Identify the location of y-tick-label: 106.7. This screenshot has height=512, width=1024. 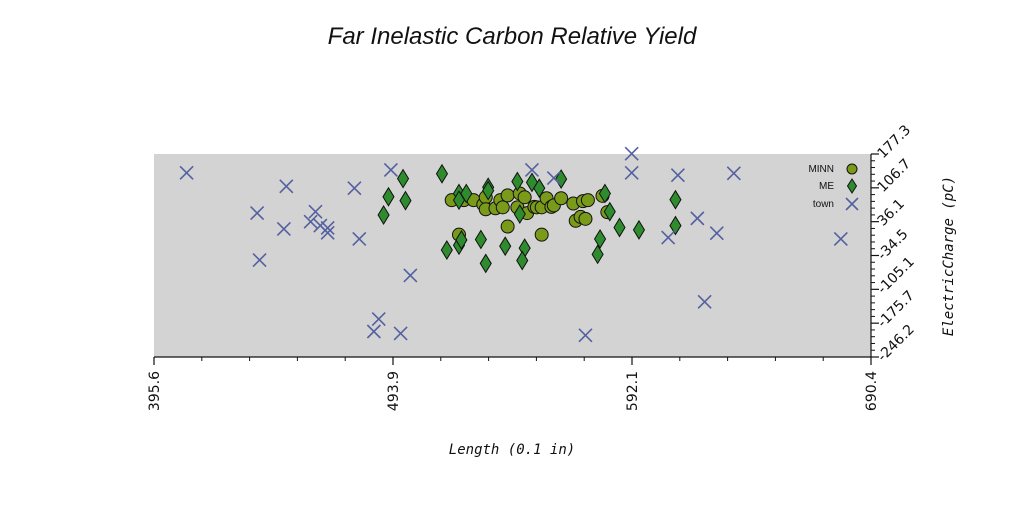
(895, 176).